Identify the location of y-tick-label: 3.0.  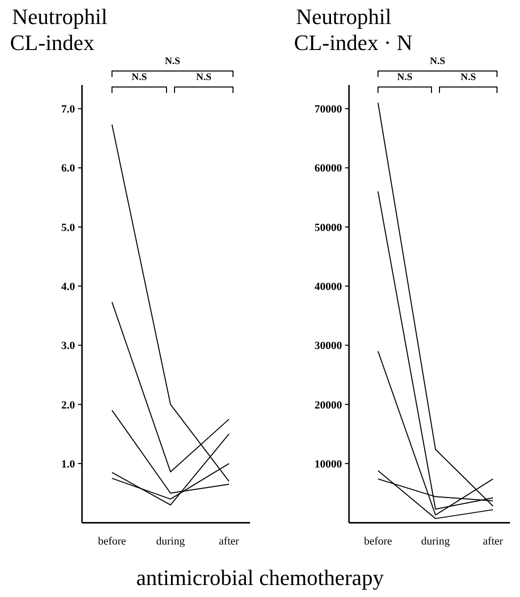
(68, 346).